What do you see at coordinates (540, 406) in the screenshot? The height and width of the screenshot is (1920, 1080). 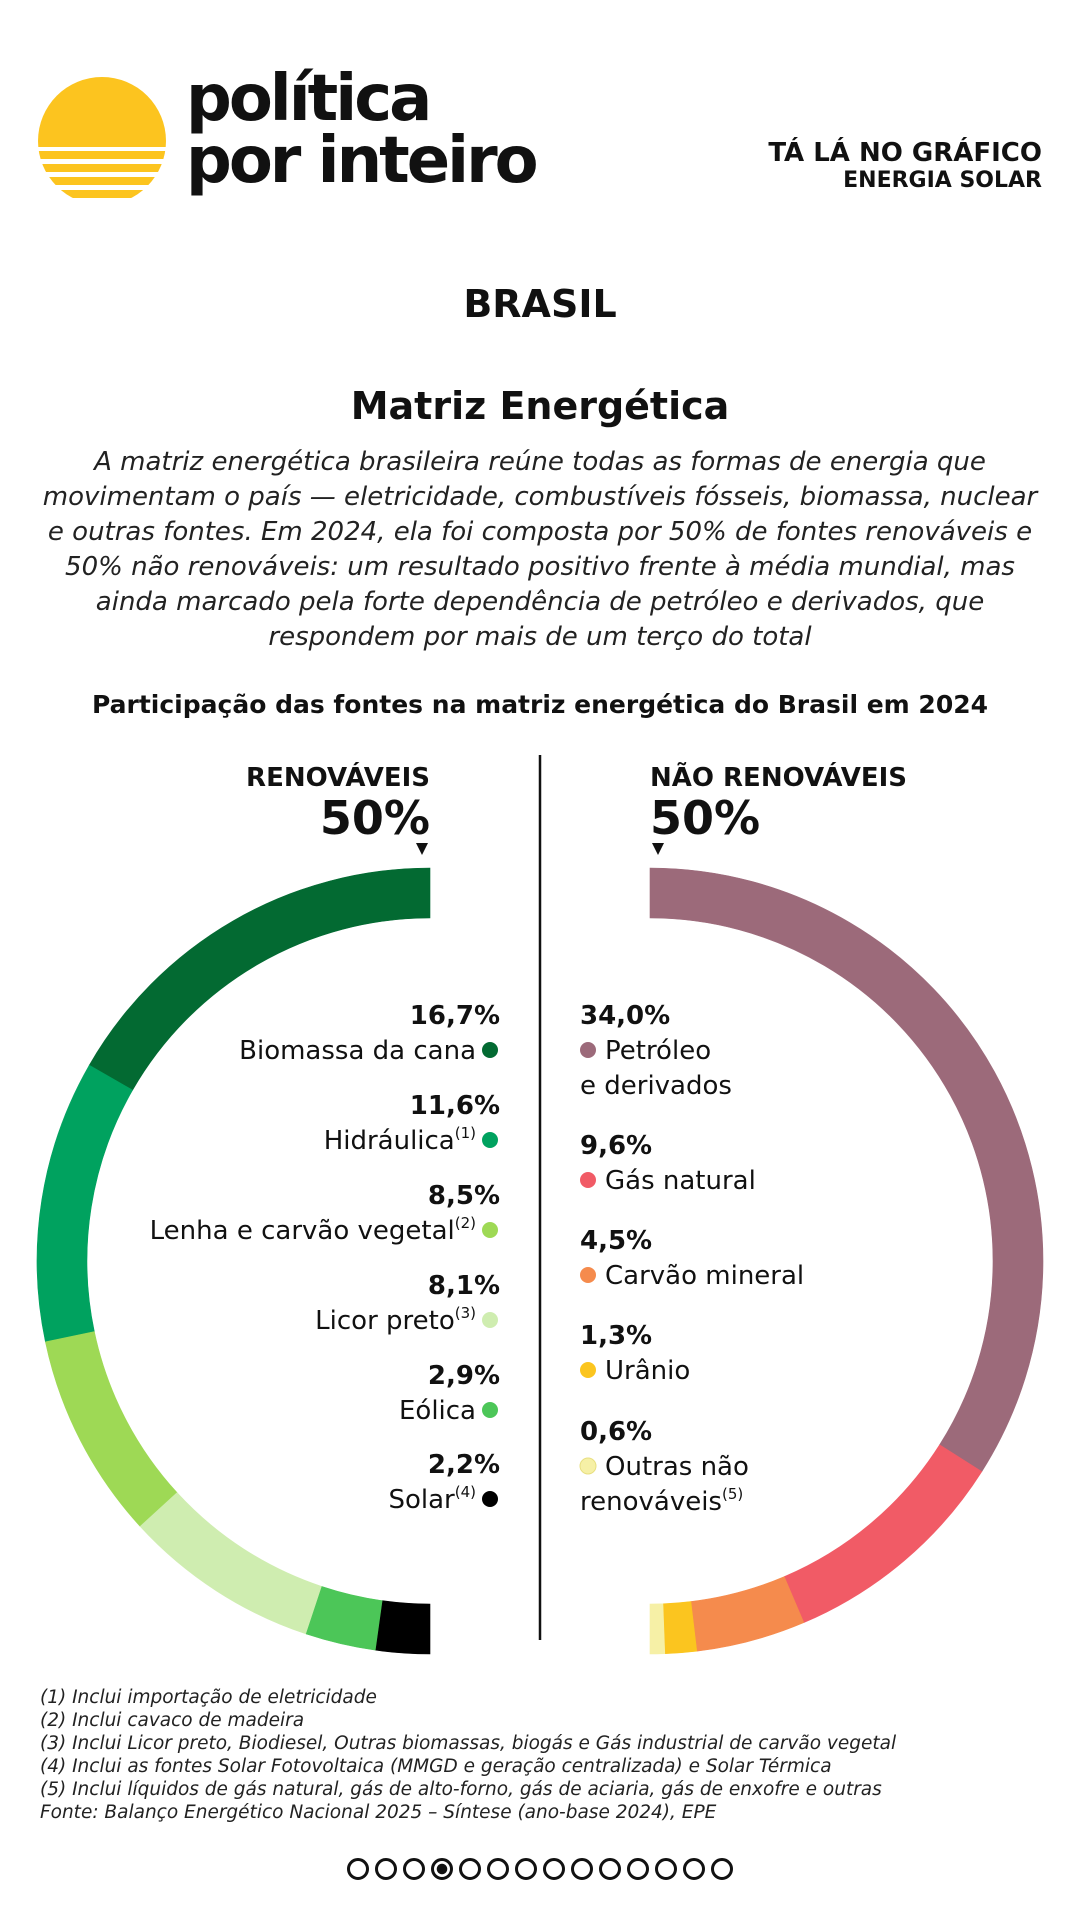 I see `page-title: Matriz Energética` at bounding box center [540, 406].